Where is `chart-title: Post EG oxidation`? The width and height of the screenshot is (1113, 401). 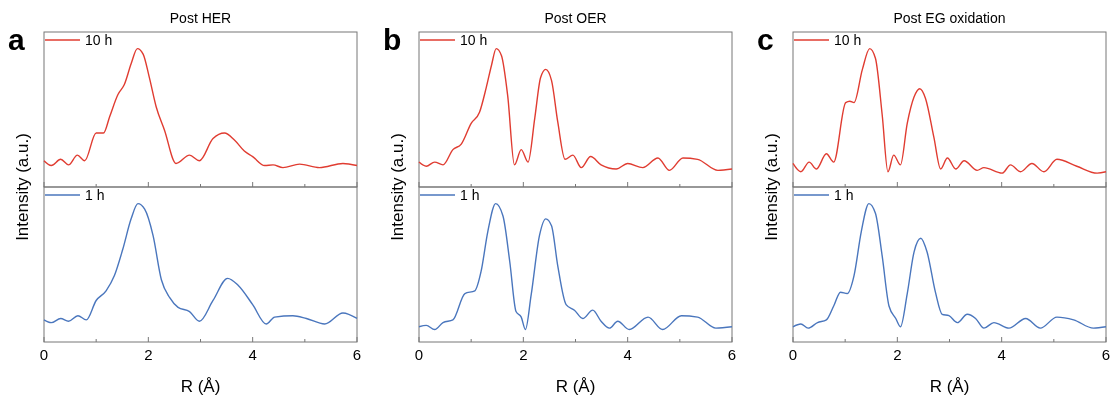 chart-title: Post EG oxidation is located at coordinates (949, 18).